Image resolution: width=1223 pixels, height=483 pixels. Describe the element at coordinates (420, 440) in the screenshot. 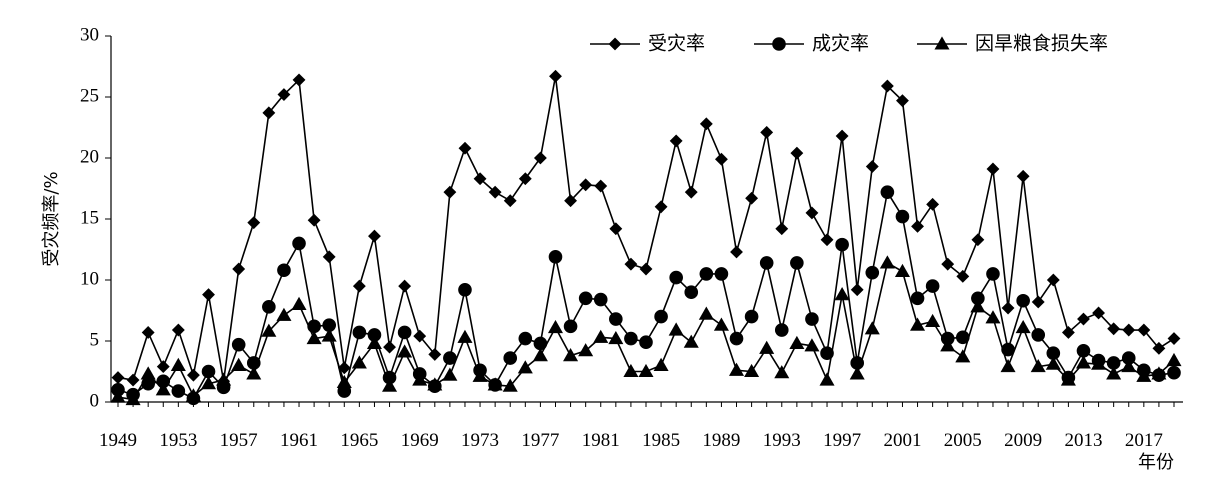

I see `x-tick-label-1969: 1969` at that location.